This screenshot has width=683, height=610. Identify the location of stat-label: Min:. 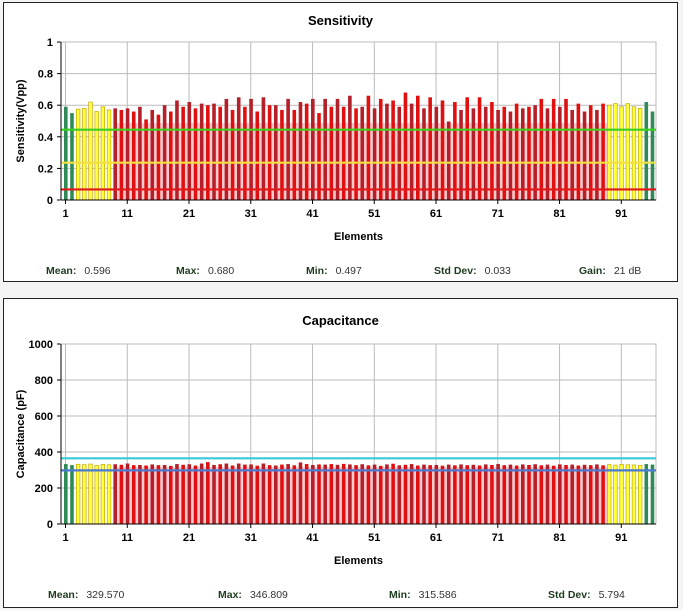
(400, 595).